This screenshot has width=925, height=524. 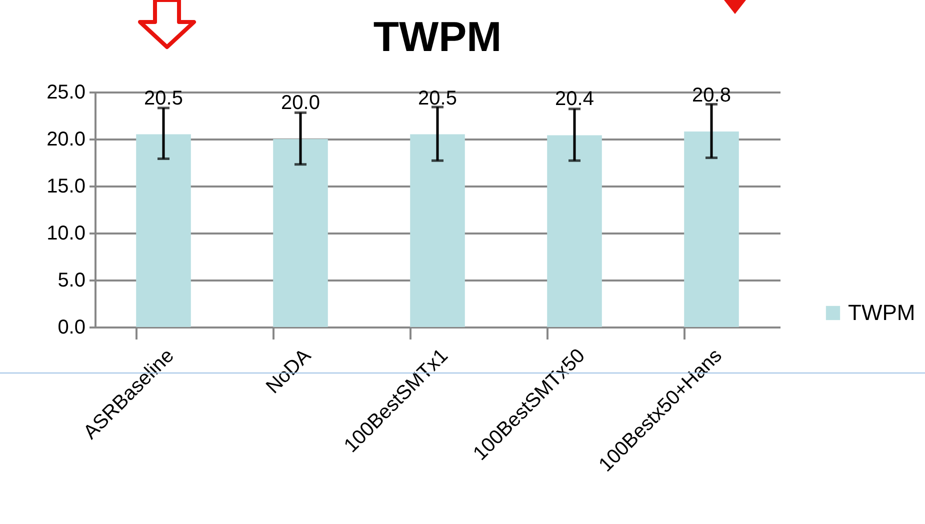 What do you see at coordinates (66, 139) in the screenshot?
I see `y-tick-label: 20.0` at bounding box center [66, 139].